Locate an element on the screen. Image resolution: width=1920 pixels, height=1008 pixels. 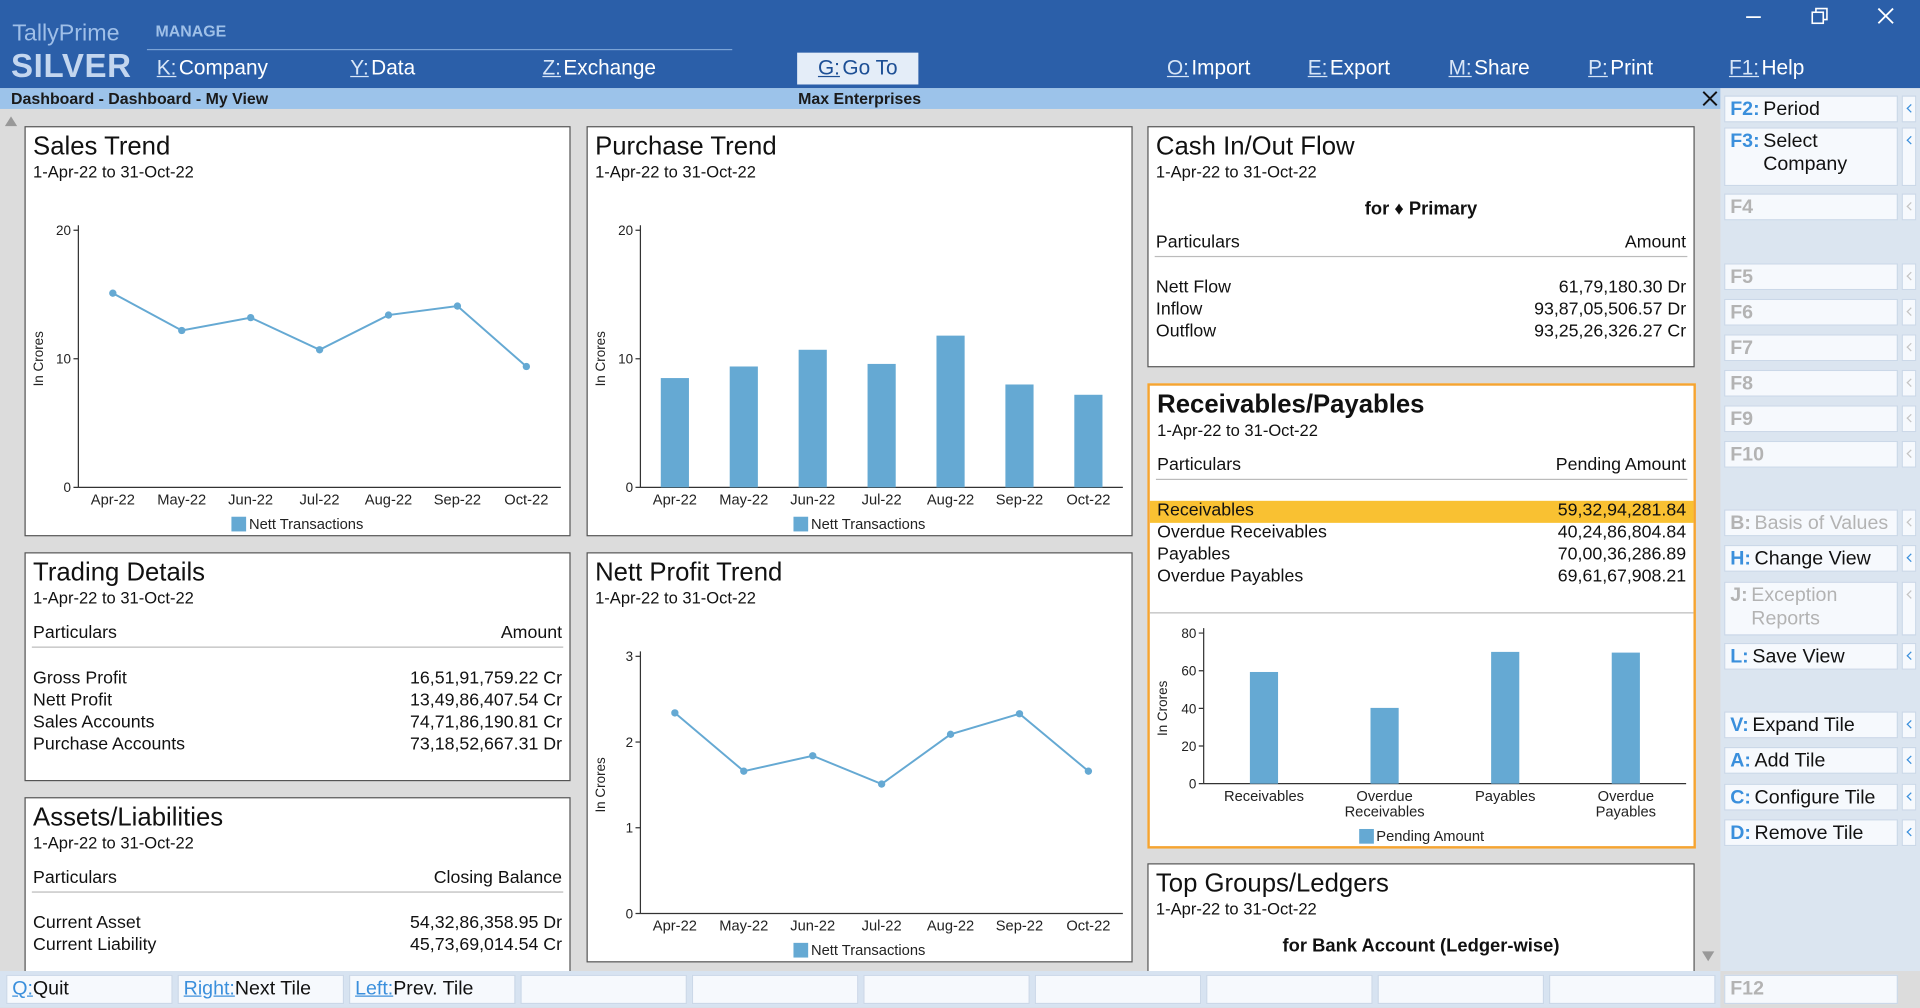
y-tick-label: 40 is located at coordinates (1188, 708).